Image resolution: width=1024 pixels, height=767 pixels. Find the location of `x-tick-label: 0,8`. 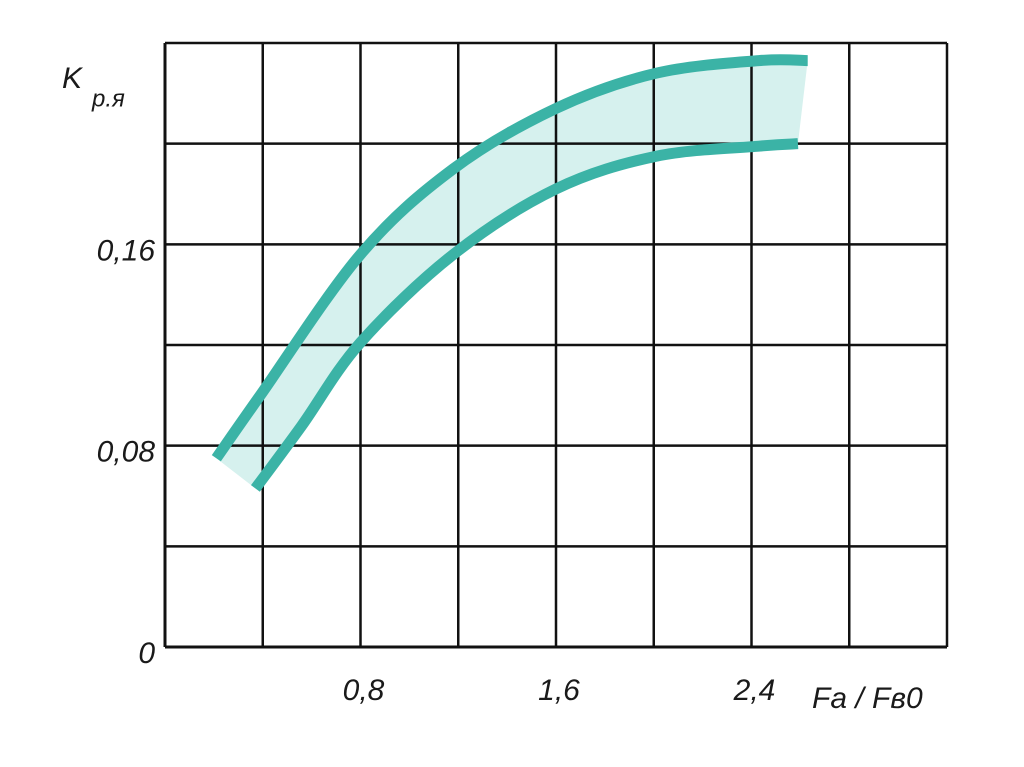

x-tick-label: 0,8 is located at coordinates (364, 690).